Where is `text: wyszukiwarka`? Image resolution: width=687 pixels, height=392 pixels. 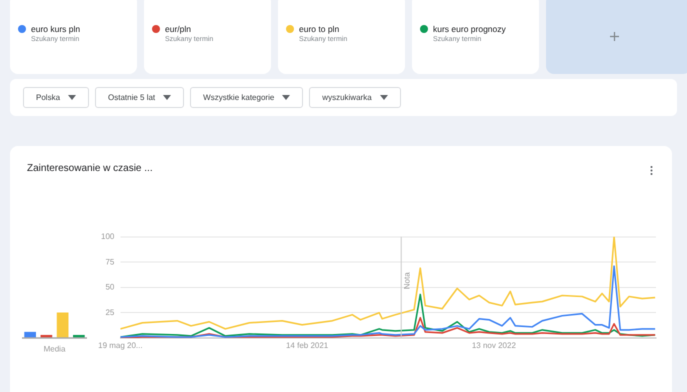
text: wyszukiwarka is located at coordinates (347, 97).